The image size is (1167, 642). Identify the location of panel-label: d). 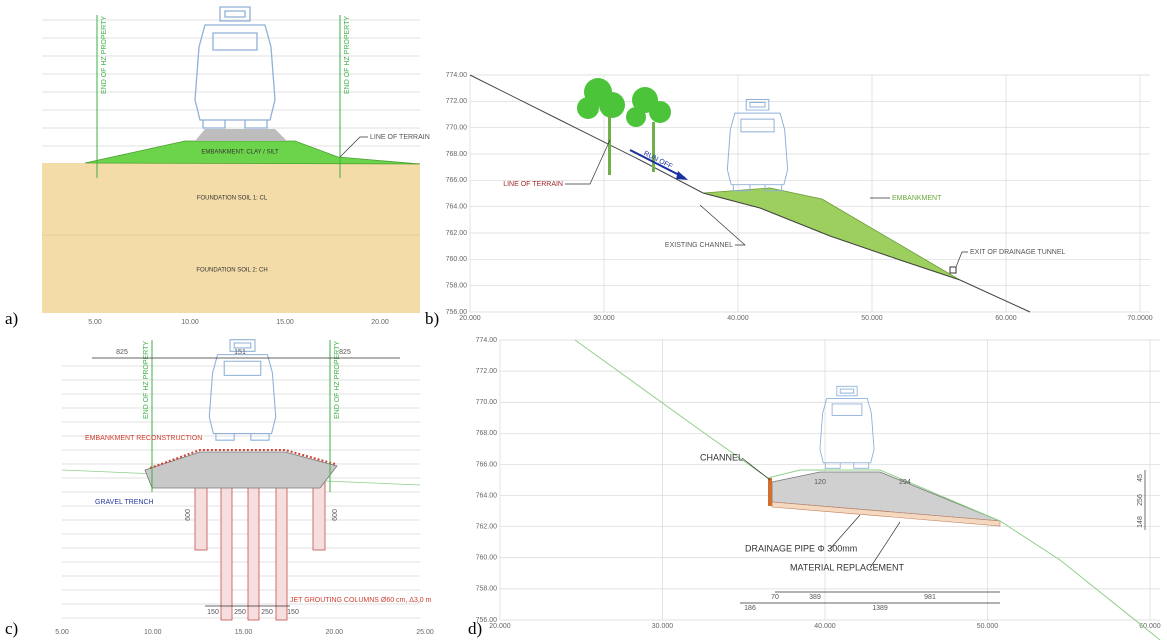
(475, 628).